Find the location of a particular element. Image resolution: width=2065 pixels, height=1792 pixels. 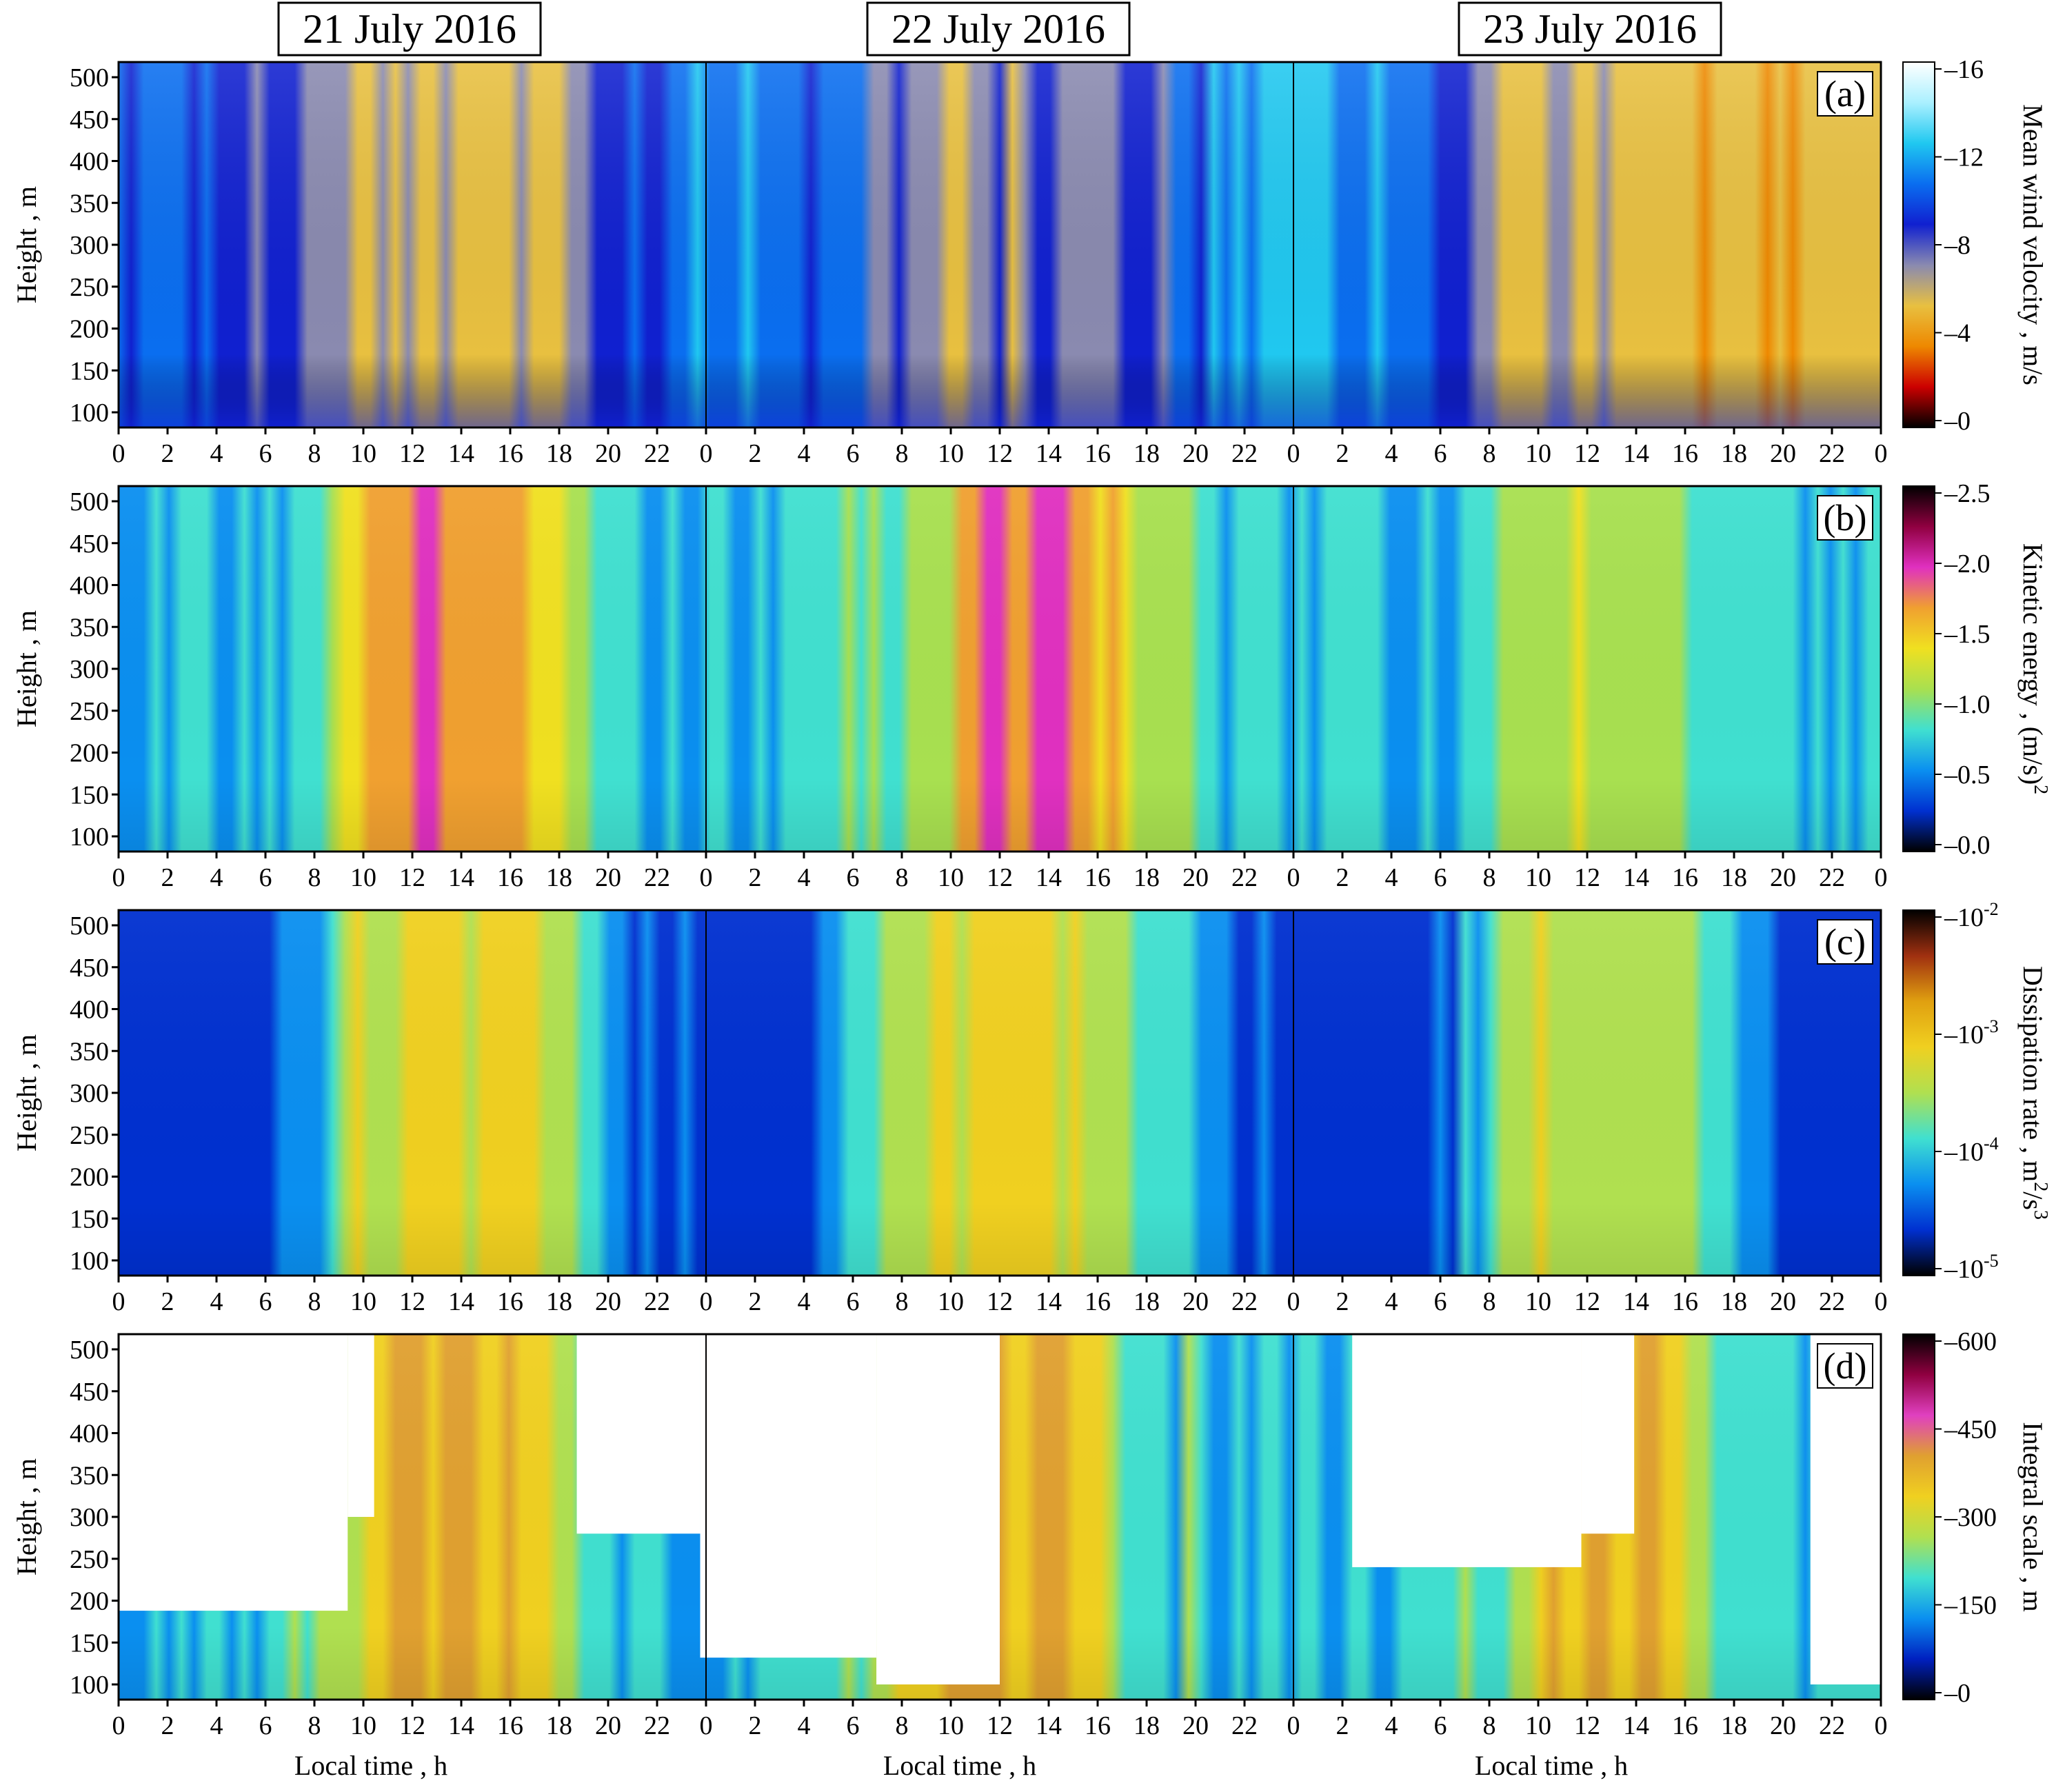

panel-tag: (c) is located at coordinates (1845, 942).